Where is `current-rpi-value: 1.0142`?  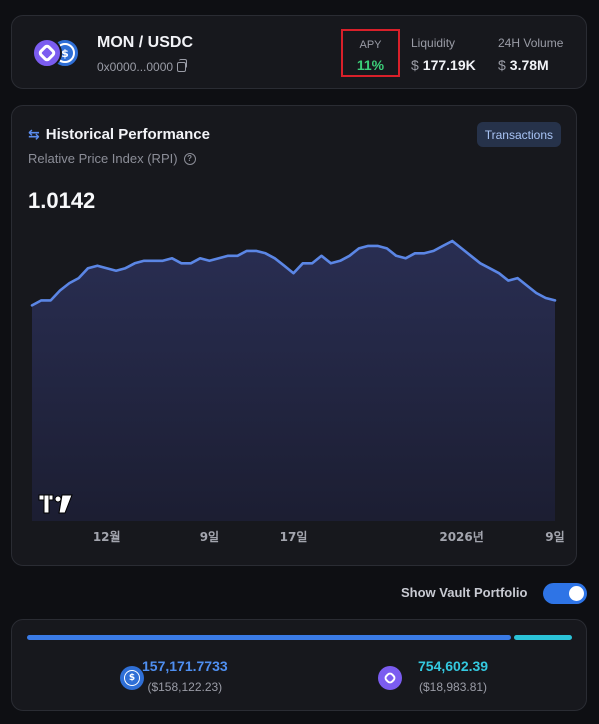
current-rpi-value: 1.0142 is located at coordinates (62, 200).